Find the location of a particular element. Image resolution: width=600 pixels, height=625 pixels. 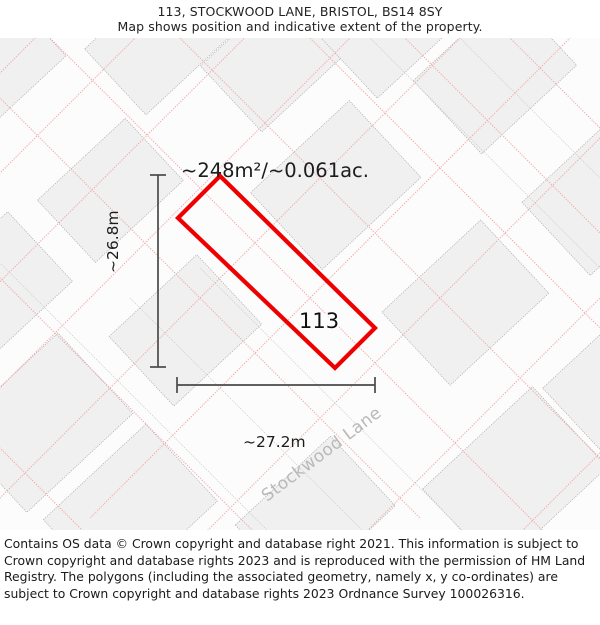

property-boundary-polygon is located at coordinates (276, 272).